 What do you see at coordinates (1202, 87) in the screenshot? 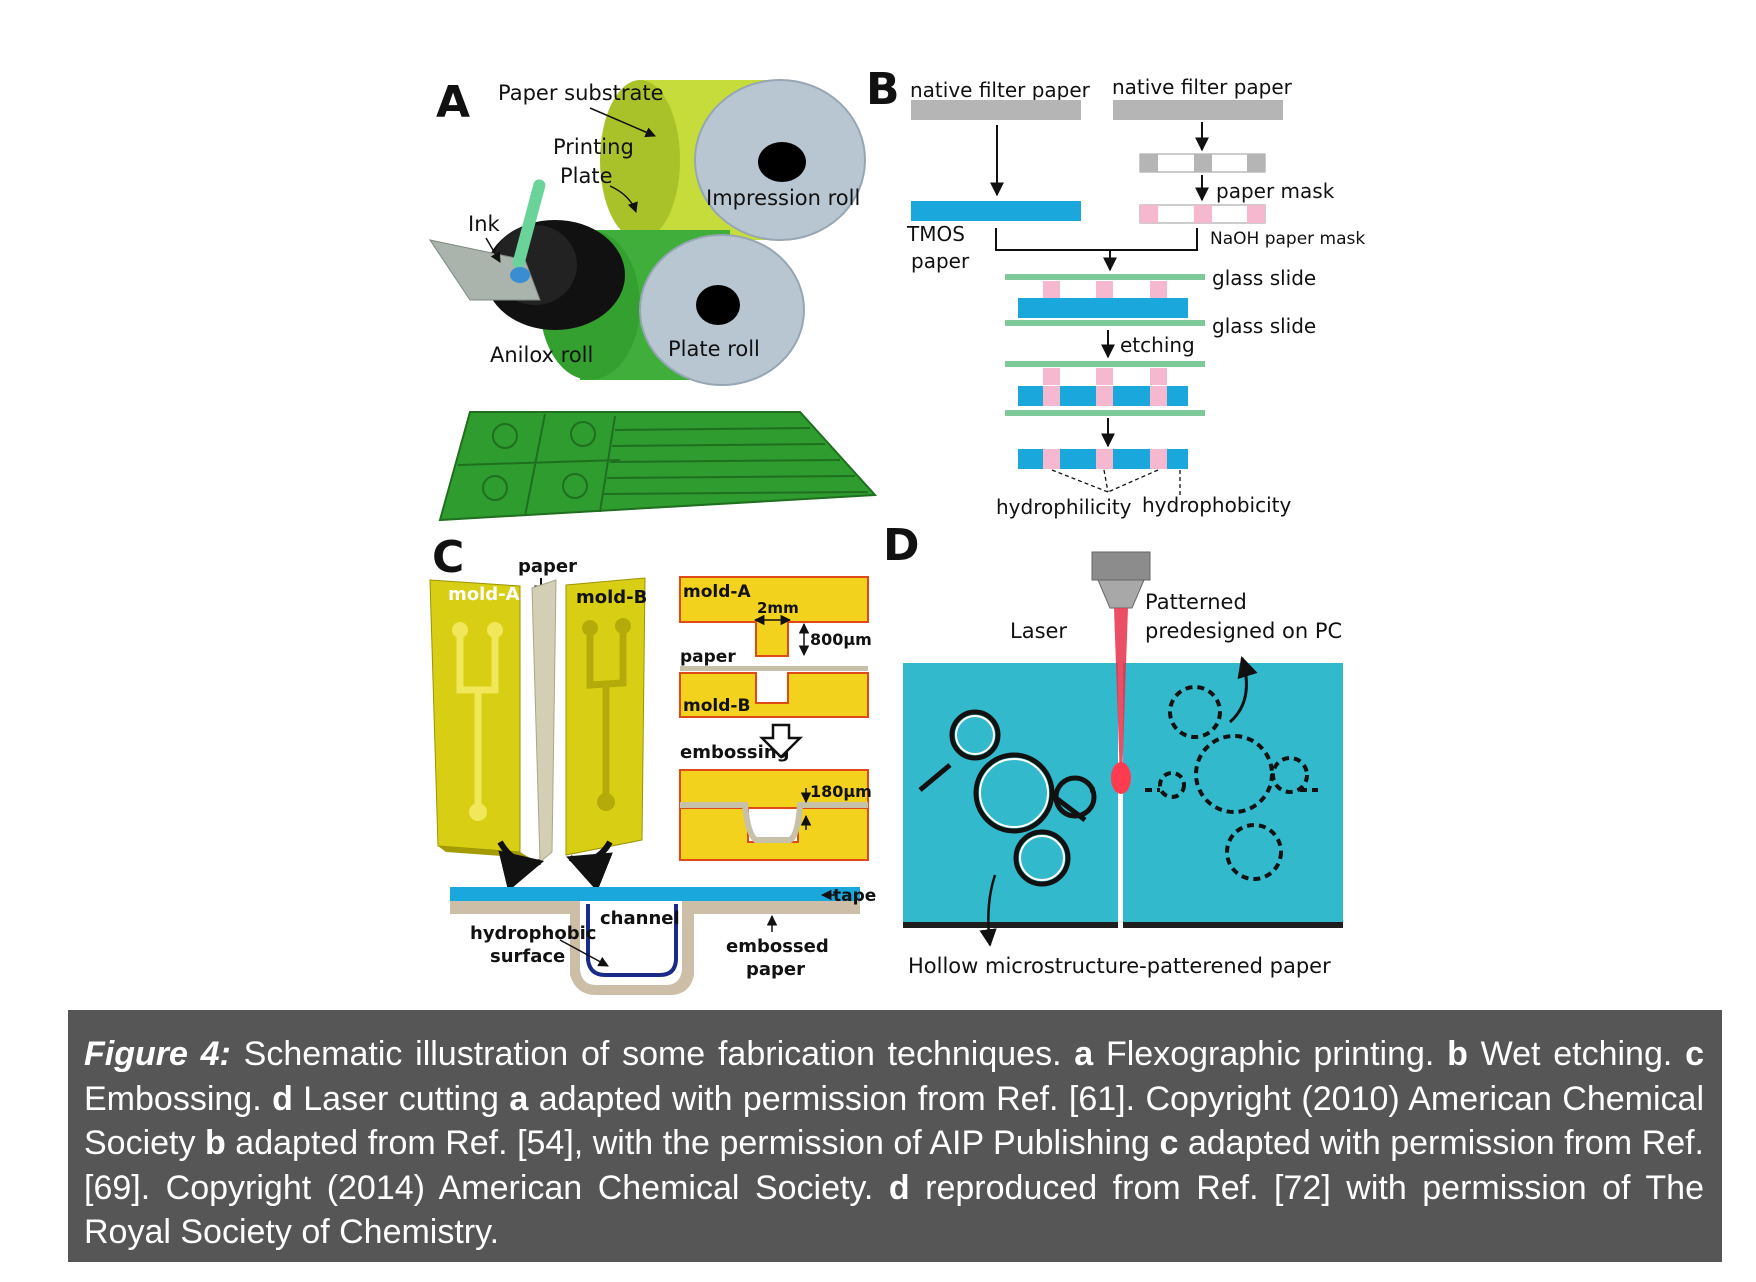
I see `label-native-filter-paper-right: native filter paper` at bounding box center [1202, 87].